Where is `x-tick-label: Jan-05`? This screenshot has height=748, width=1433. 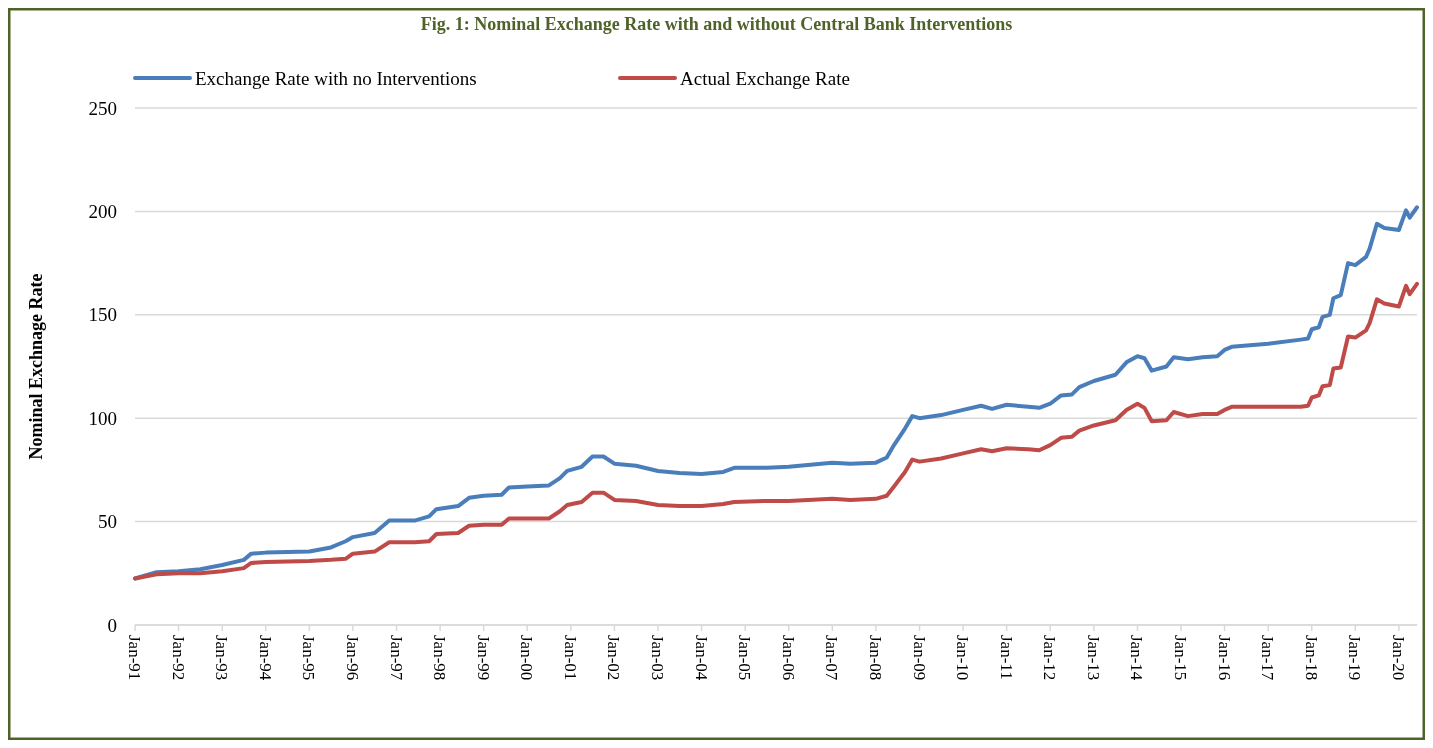
x-tick-label: Jan-05 is located at coordinates (745, 658).